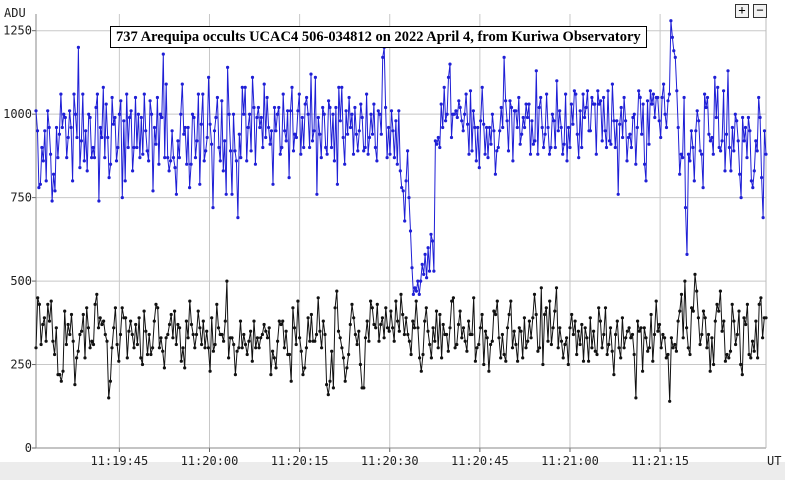 This screenshot has height=480, width=785. I want to click on zoom-out-button: −, so click(760, 11).